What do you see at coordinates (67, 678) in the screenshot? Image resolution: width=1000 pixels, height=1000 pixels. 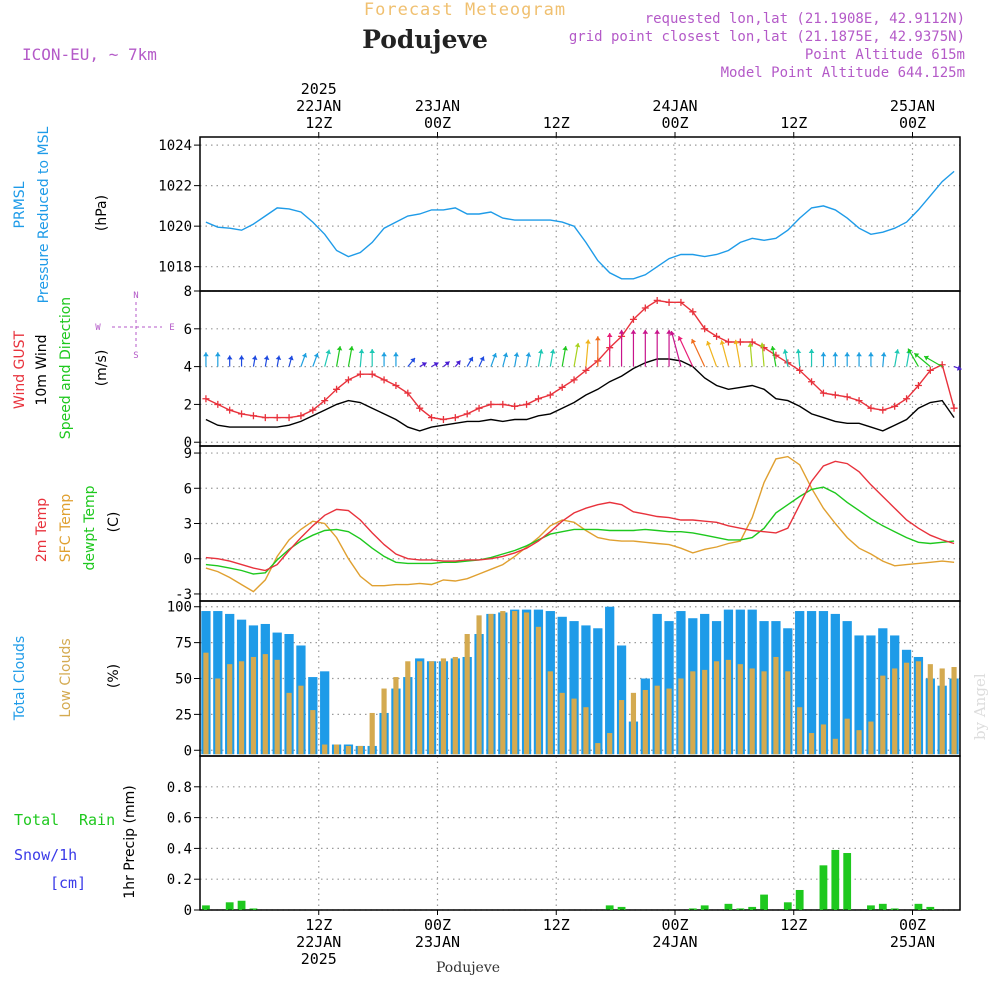 I see `cloud-labels: Total Clouds Low Clouds (%)` at bounding box center [67, 678].